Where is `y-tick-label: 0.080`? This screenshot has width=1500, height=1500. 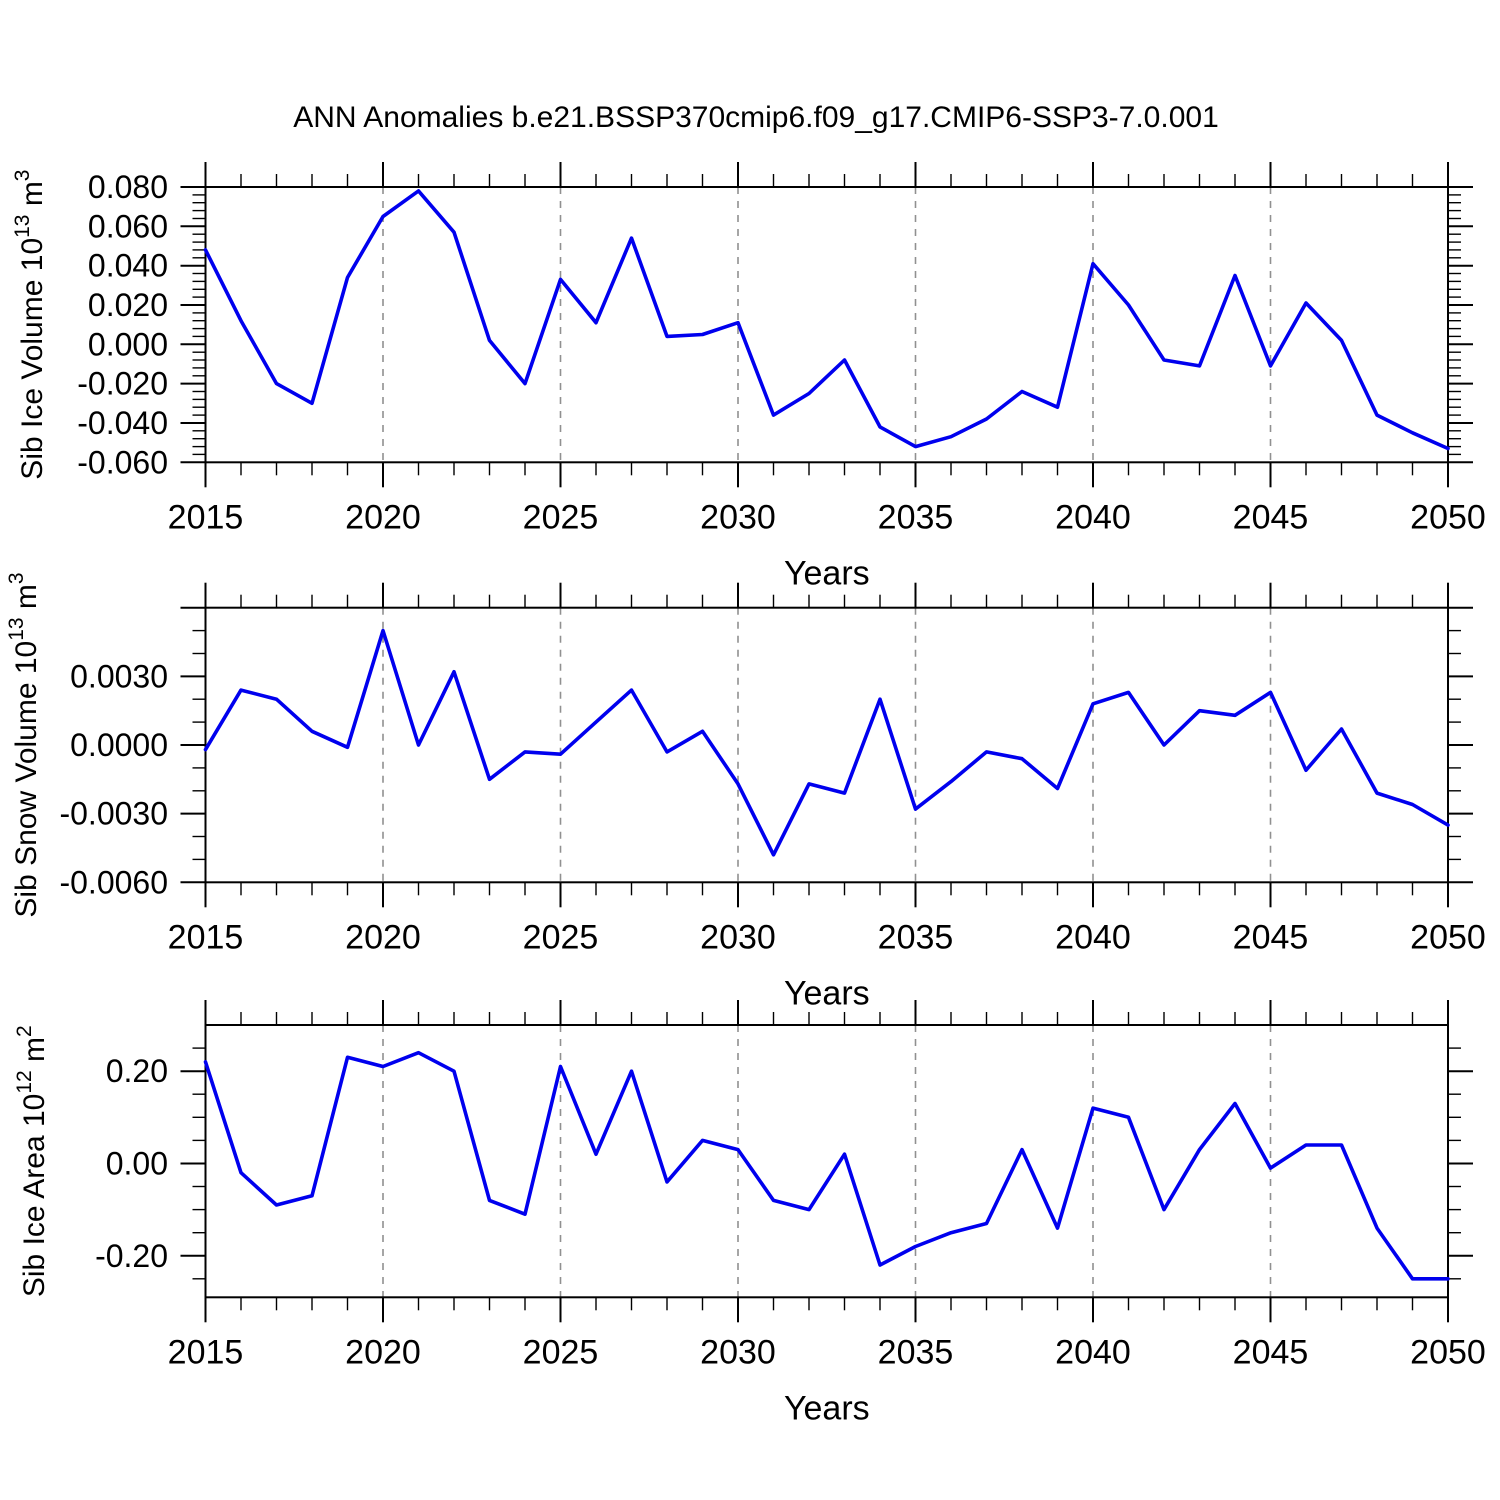 y-tick-label: 0.080 is located at coordinates (128, 187).